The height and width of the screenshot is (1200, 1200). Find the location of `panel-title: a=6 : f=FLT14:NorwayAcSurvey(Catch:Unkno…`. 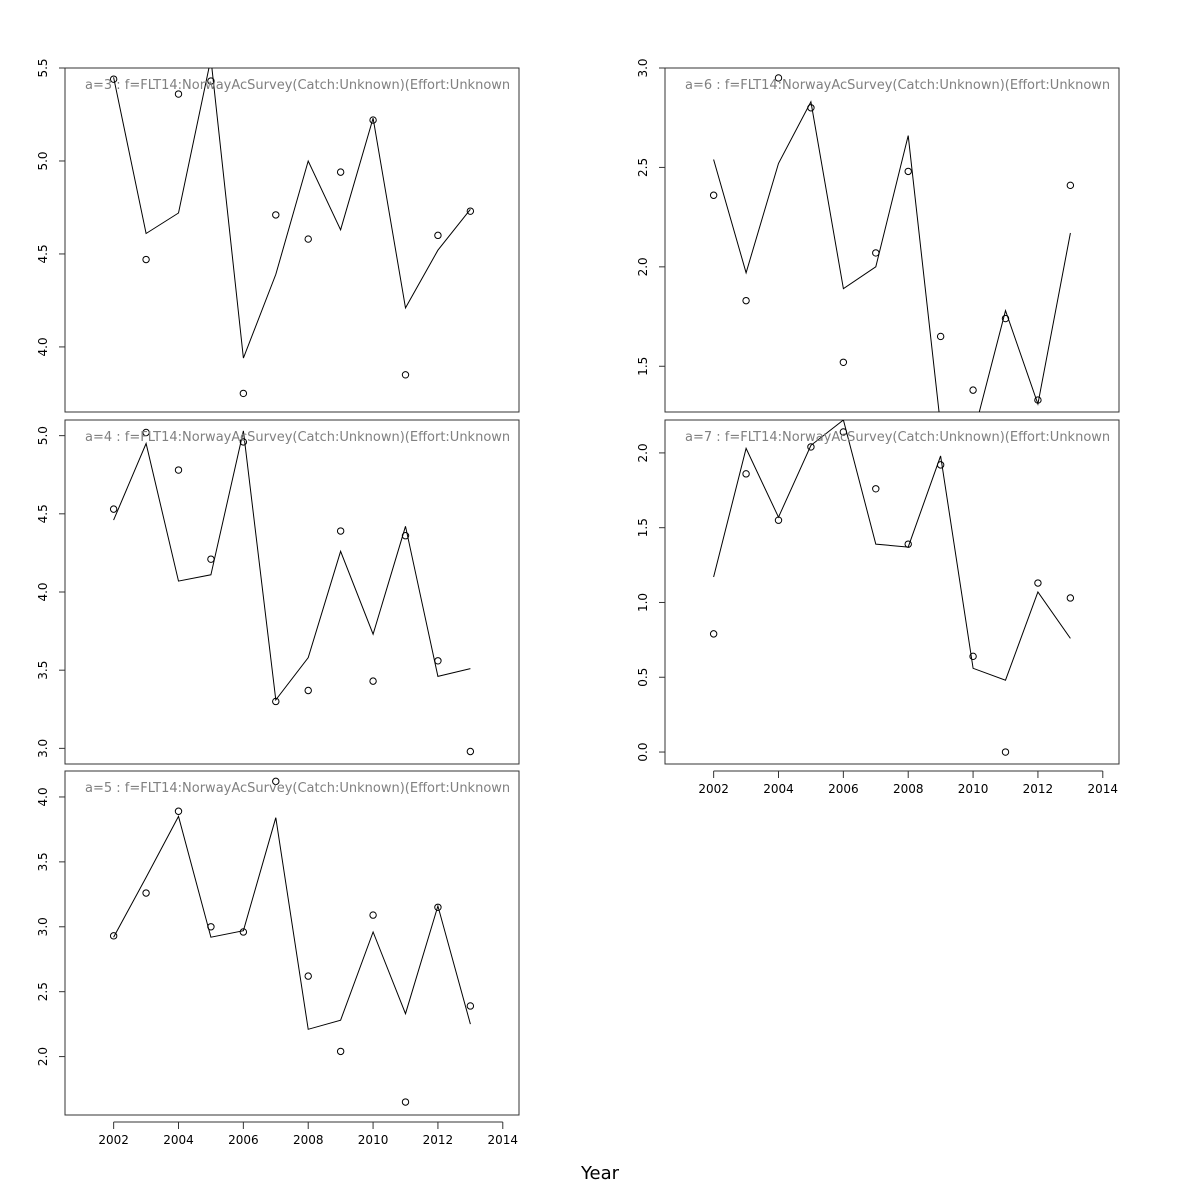

panel-title: a=6 : f=FLT14:NorwayAcSurvey(Catch:Unkno… is located at coordinates (897, 85).